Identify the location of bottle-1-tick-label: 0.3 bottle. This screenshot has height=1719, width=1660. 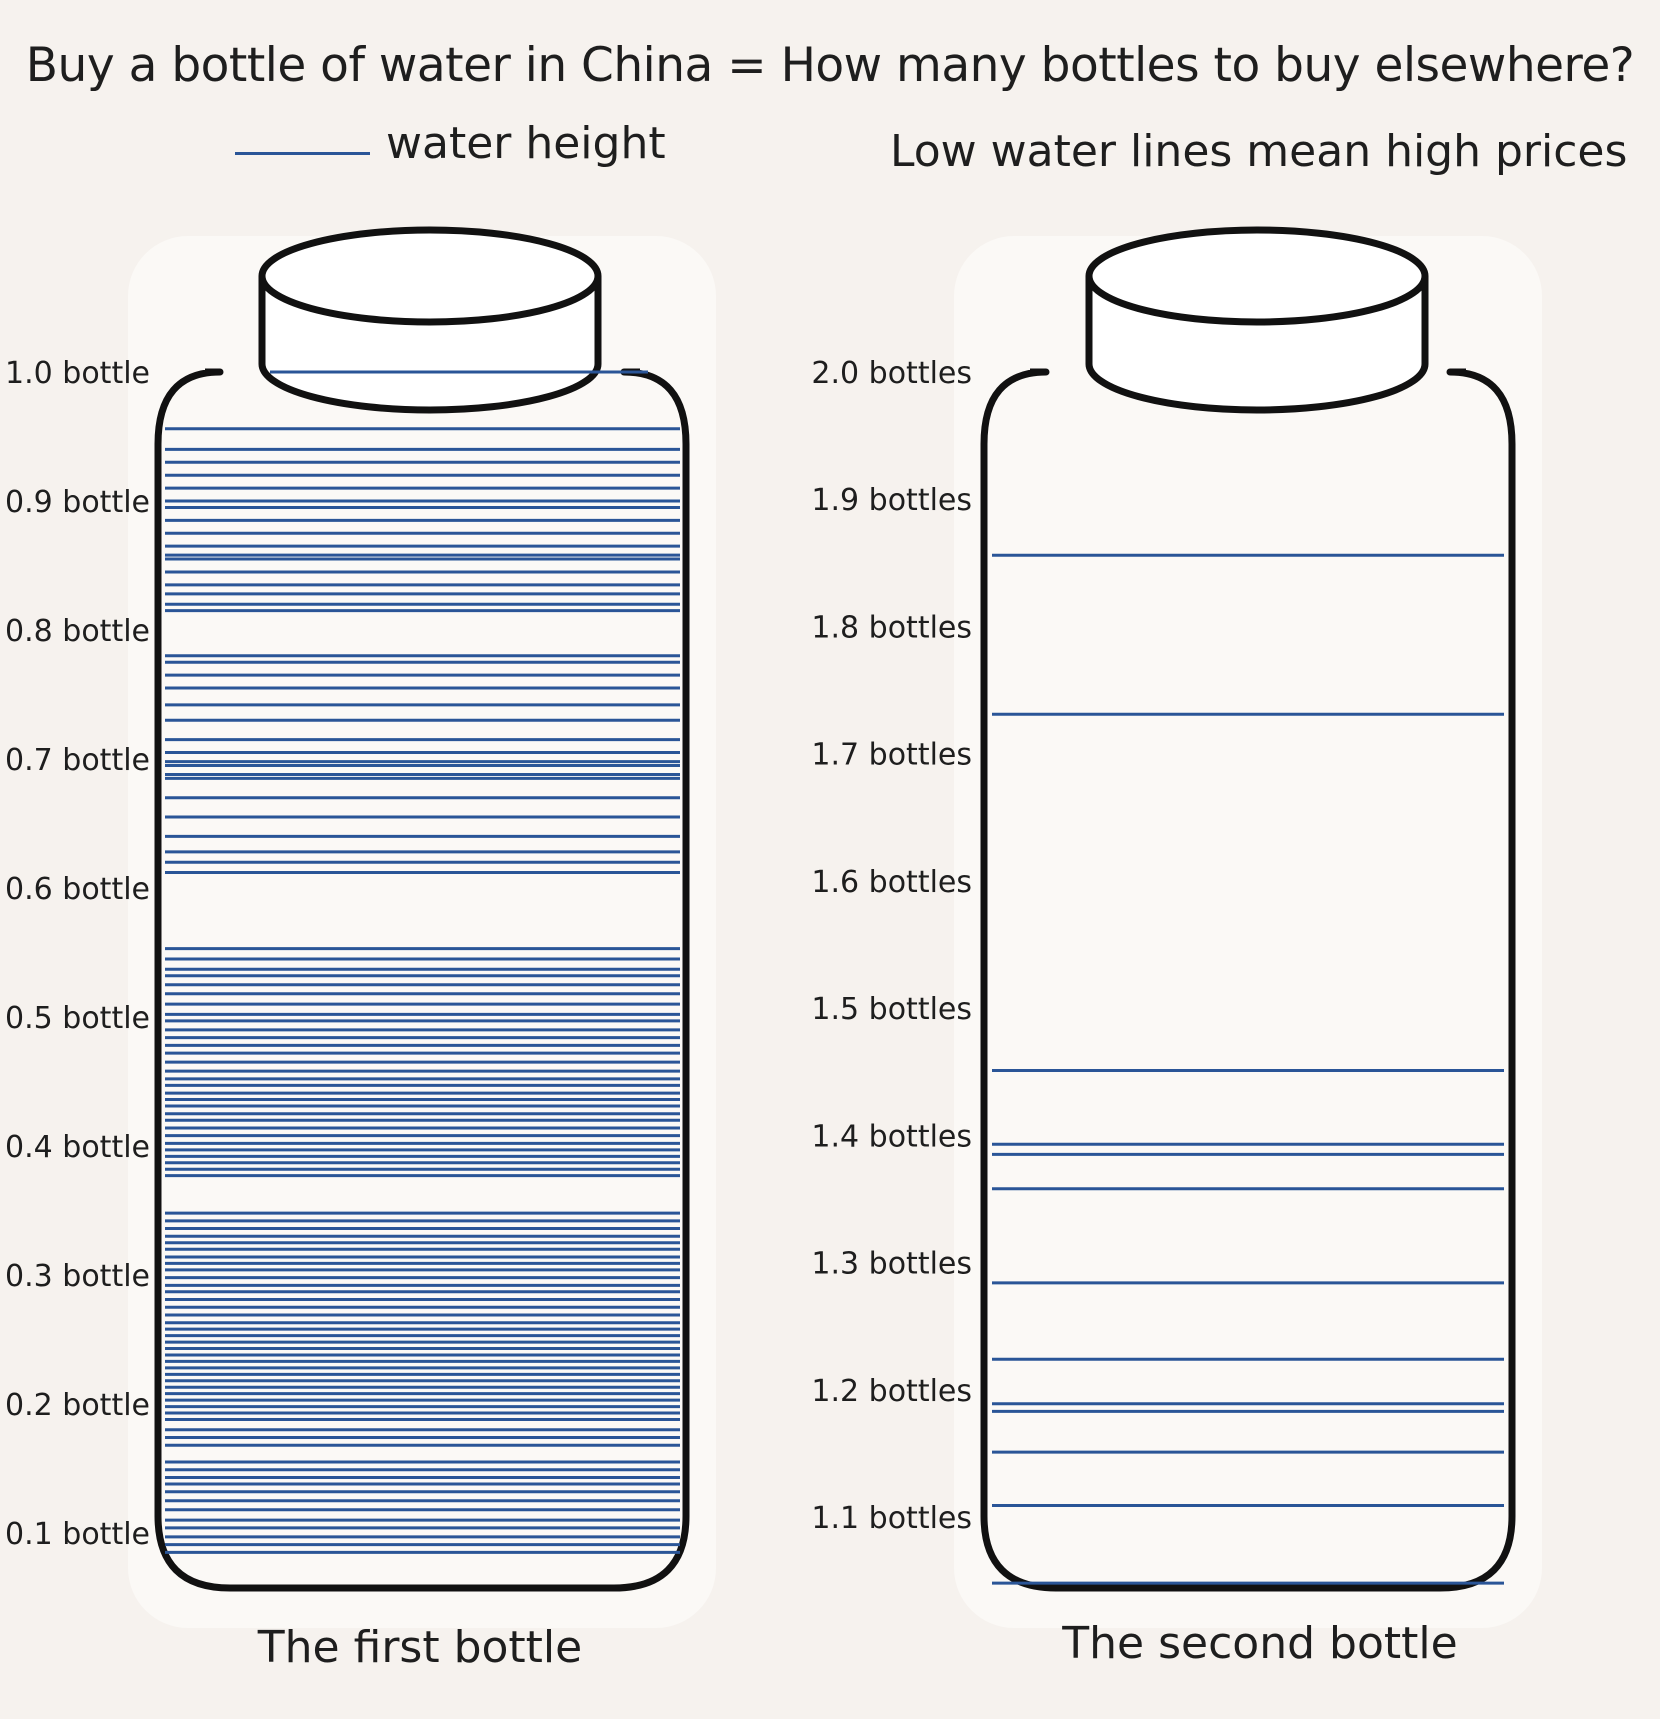
(77, 1276).